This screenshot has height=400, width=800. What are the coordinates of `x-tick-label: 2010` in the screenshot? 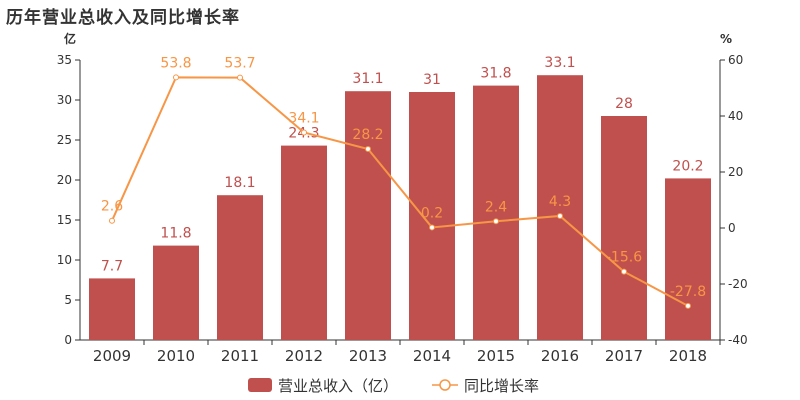 It's located at (176, 356).